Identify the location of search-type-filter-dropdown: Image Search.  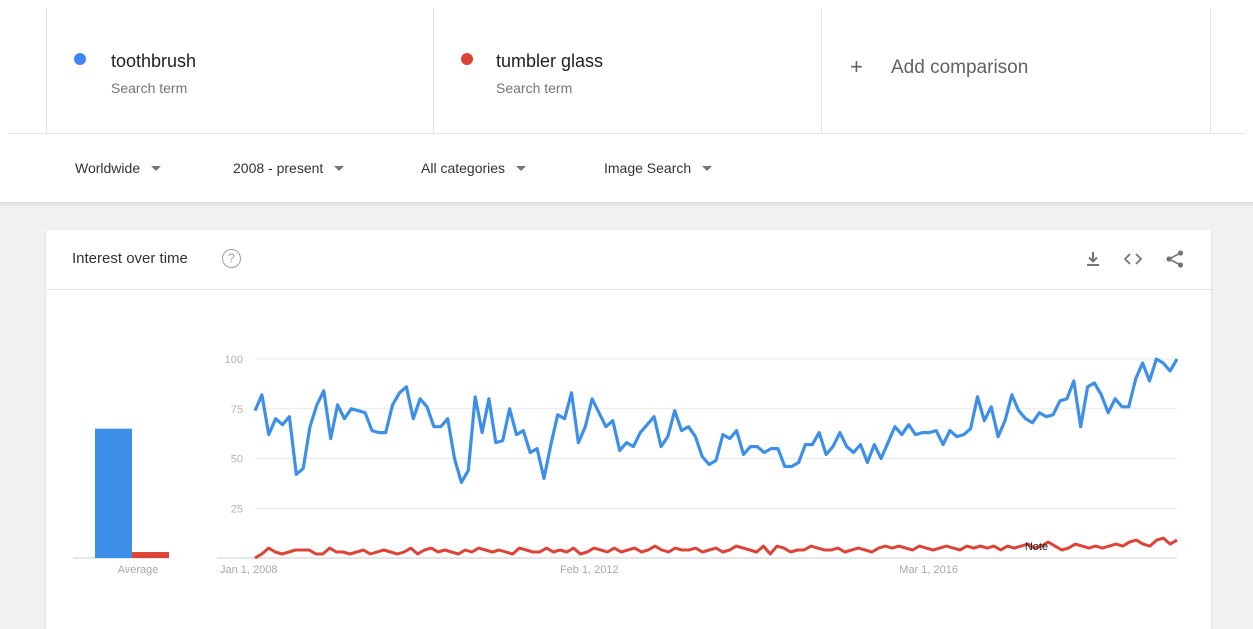
(658, 168).